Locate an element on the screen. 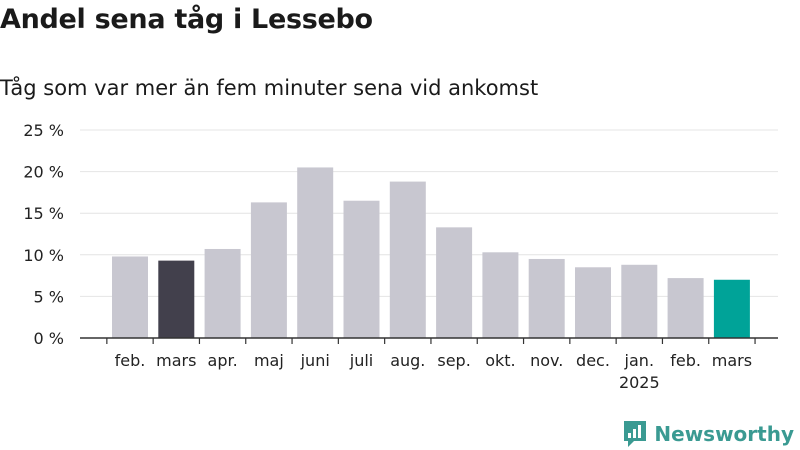  y-tick-label: 0 % is located at coordinates (49, 338).